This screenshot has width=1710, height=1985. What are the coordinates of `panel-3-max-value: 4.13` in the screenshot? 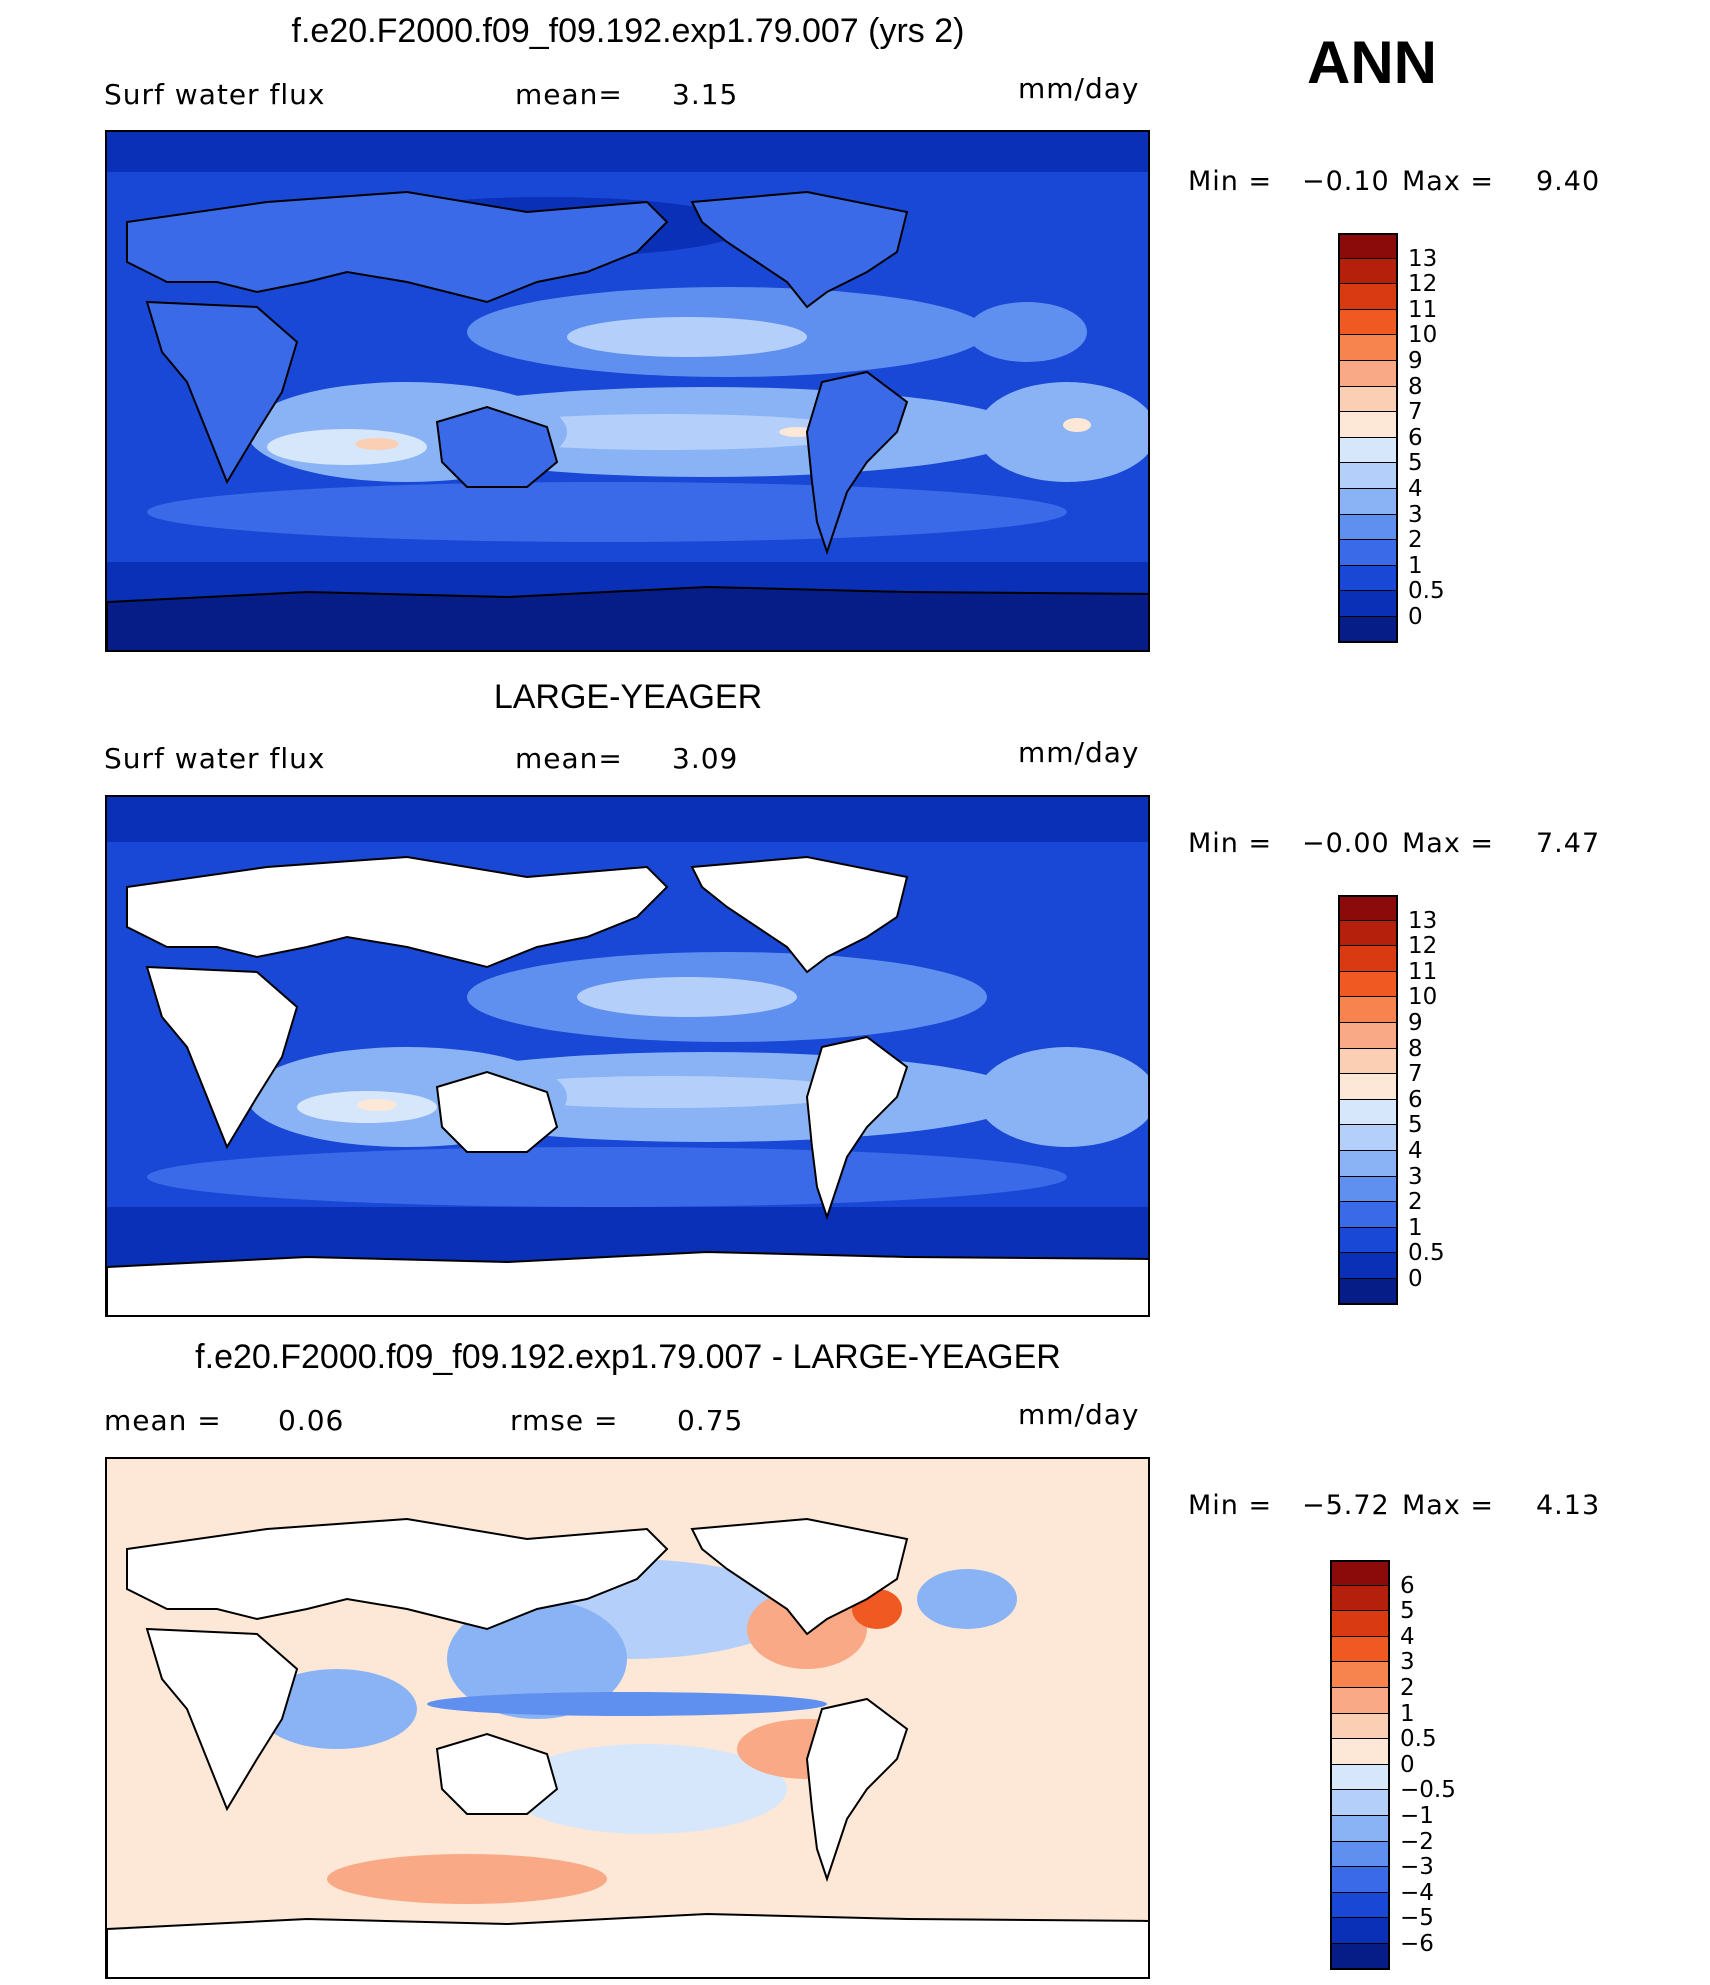 It's located at (1568, 1505).